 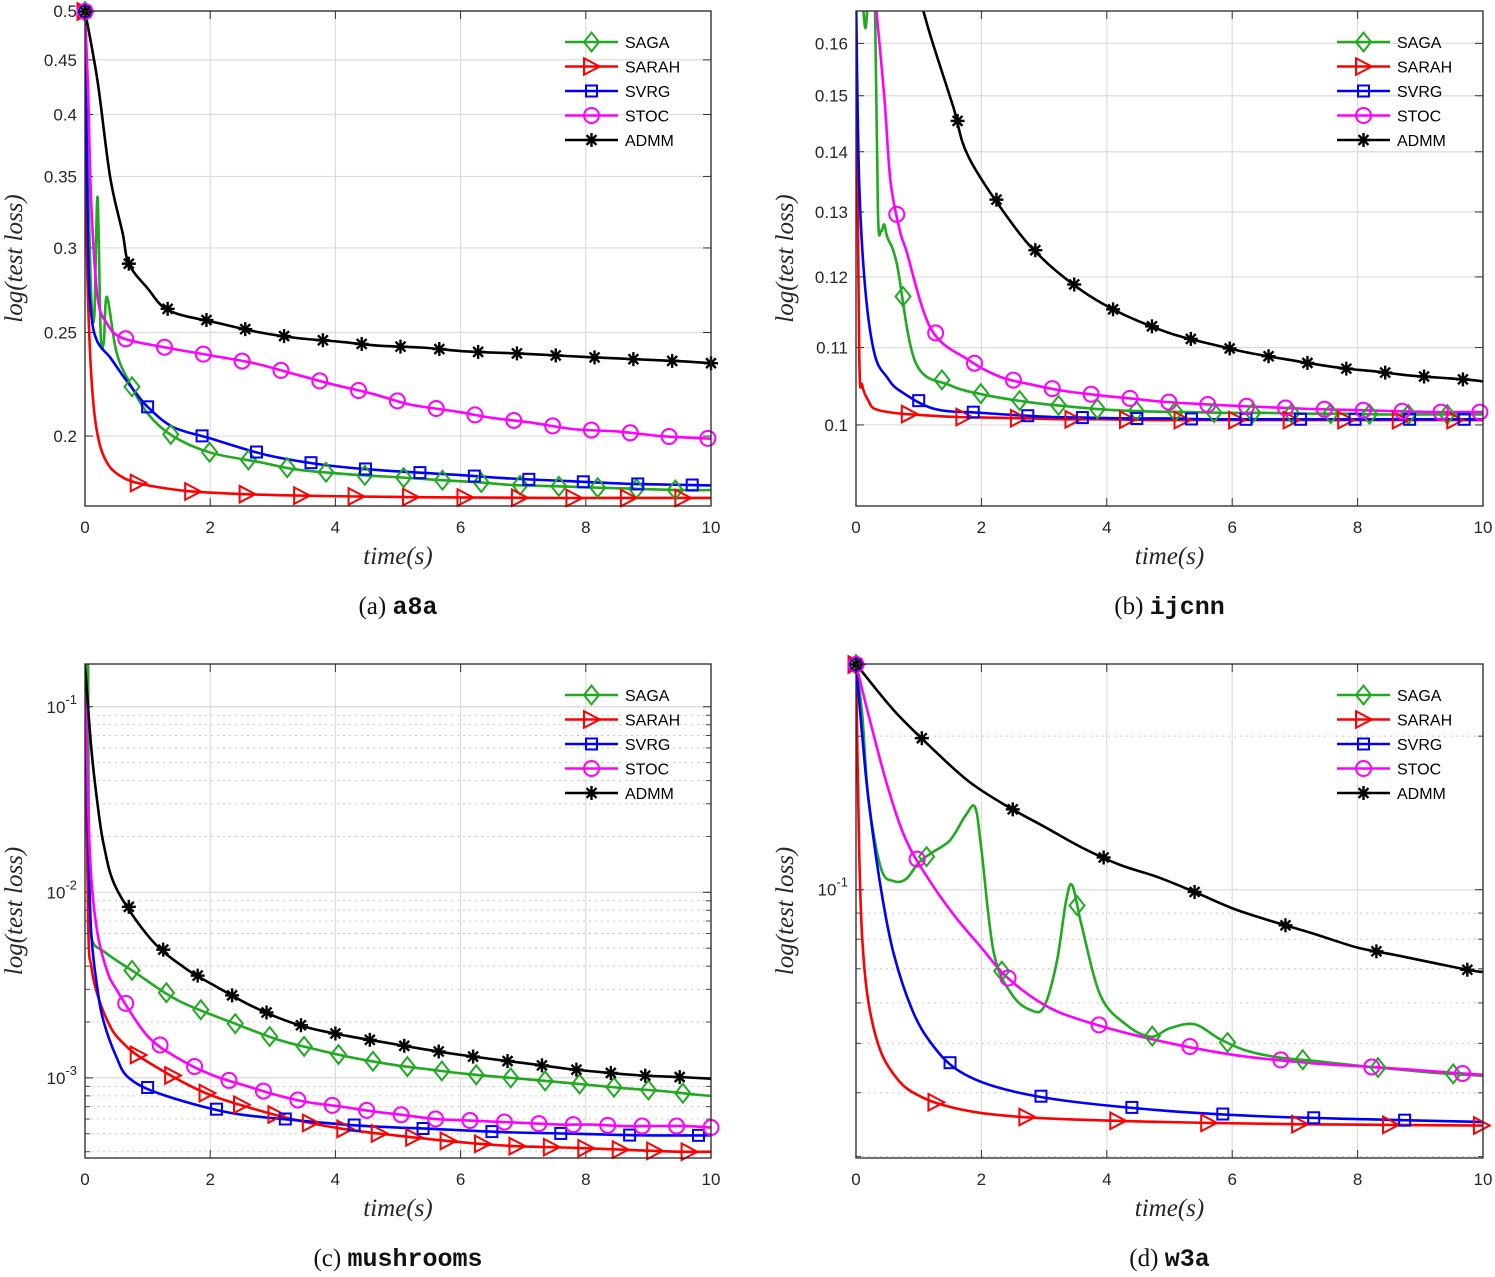 What do you see at coordinates (617, 42) in the screenshot?
I see `legend-item-saga: SAGA` at bounding box center [617, 42].